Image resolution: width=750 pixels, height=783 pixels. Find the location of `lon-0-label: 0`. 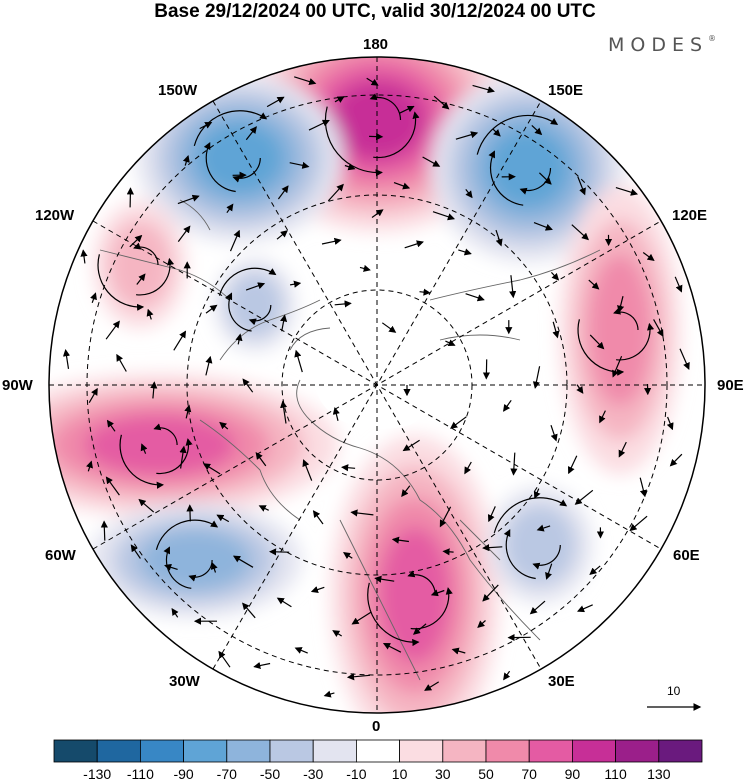

lon-0-label: 0 is located at coordinates (376, 726).